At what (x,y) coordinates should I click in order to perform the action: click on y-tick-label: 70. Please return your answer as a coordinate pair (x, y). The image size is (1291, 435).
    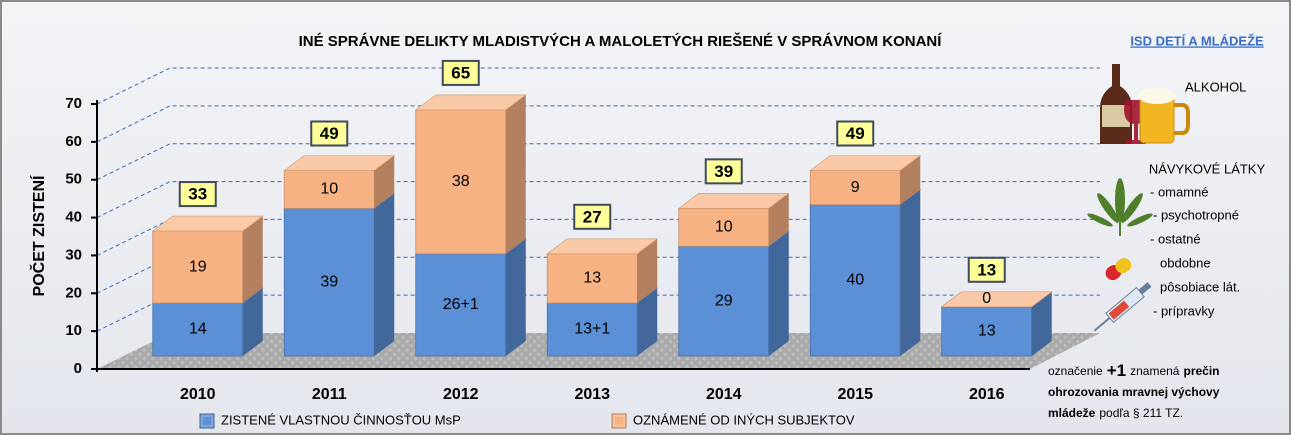
    Looking at the image, I should click on (73, 103).